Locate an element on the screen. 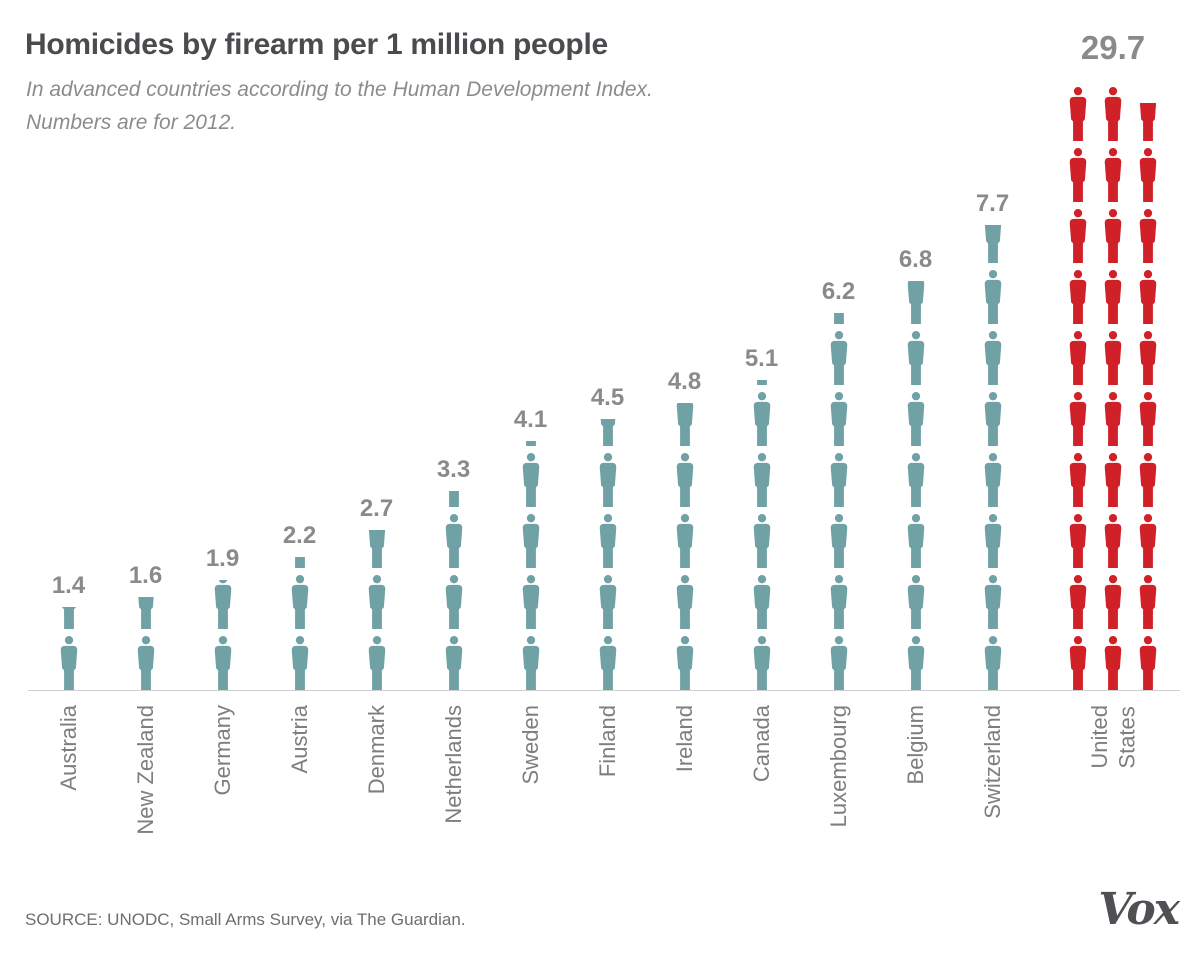 This screenshot has height=953, width=1200. country-label: United States is located at coordinates (1113, 737).